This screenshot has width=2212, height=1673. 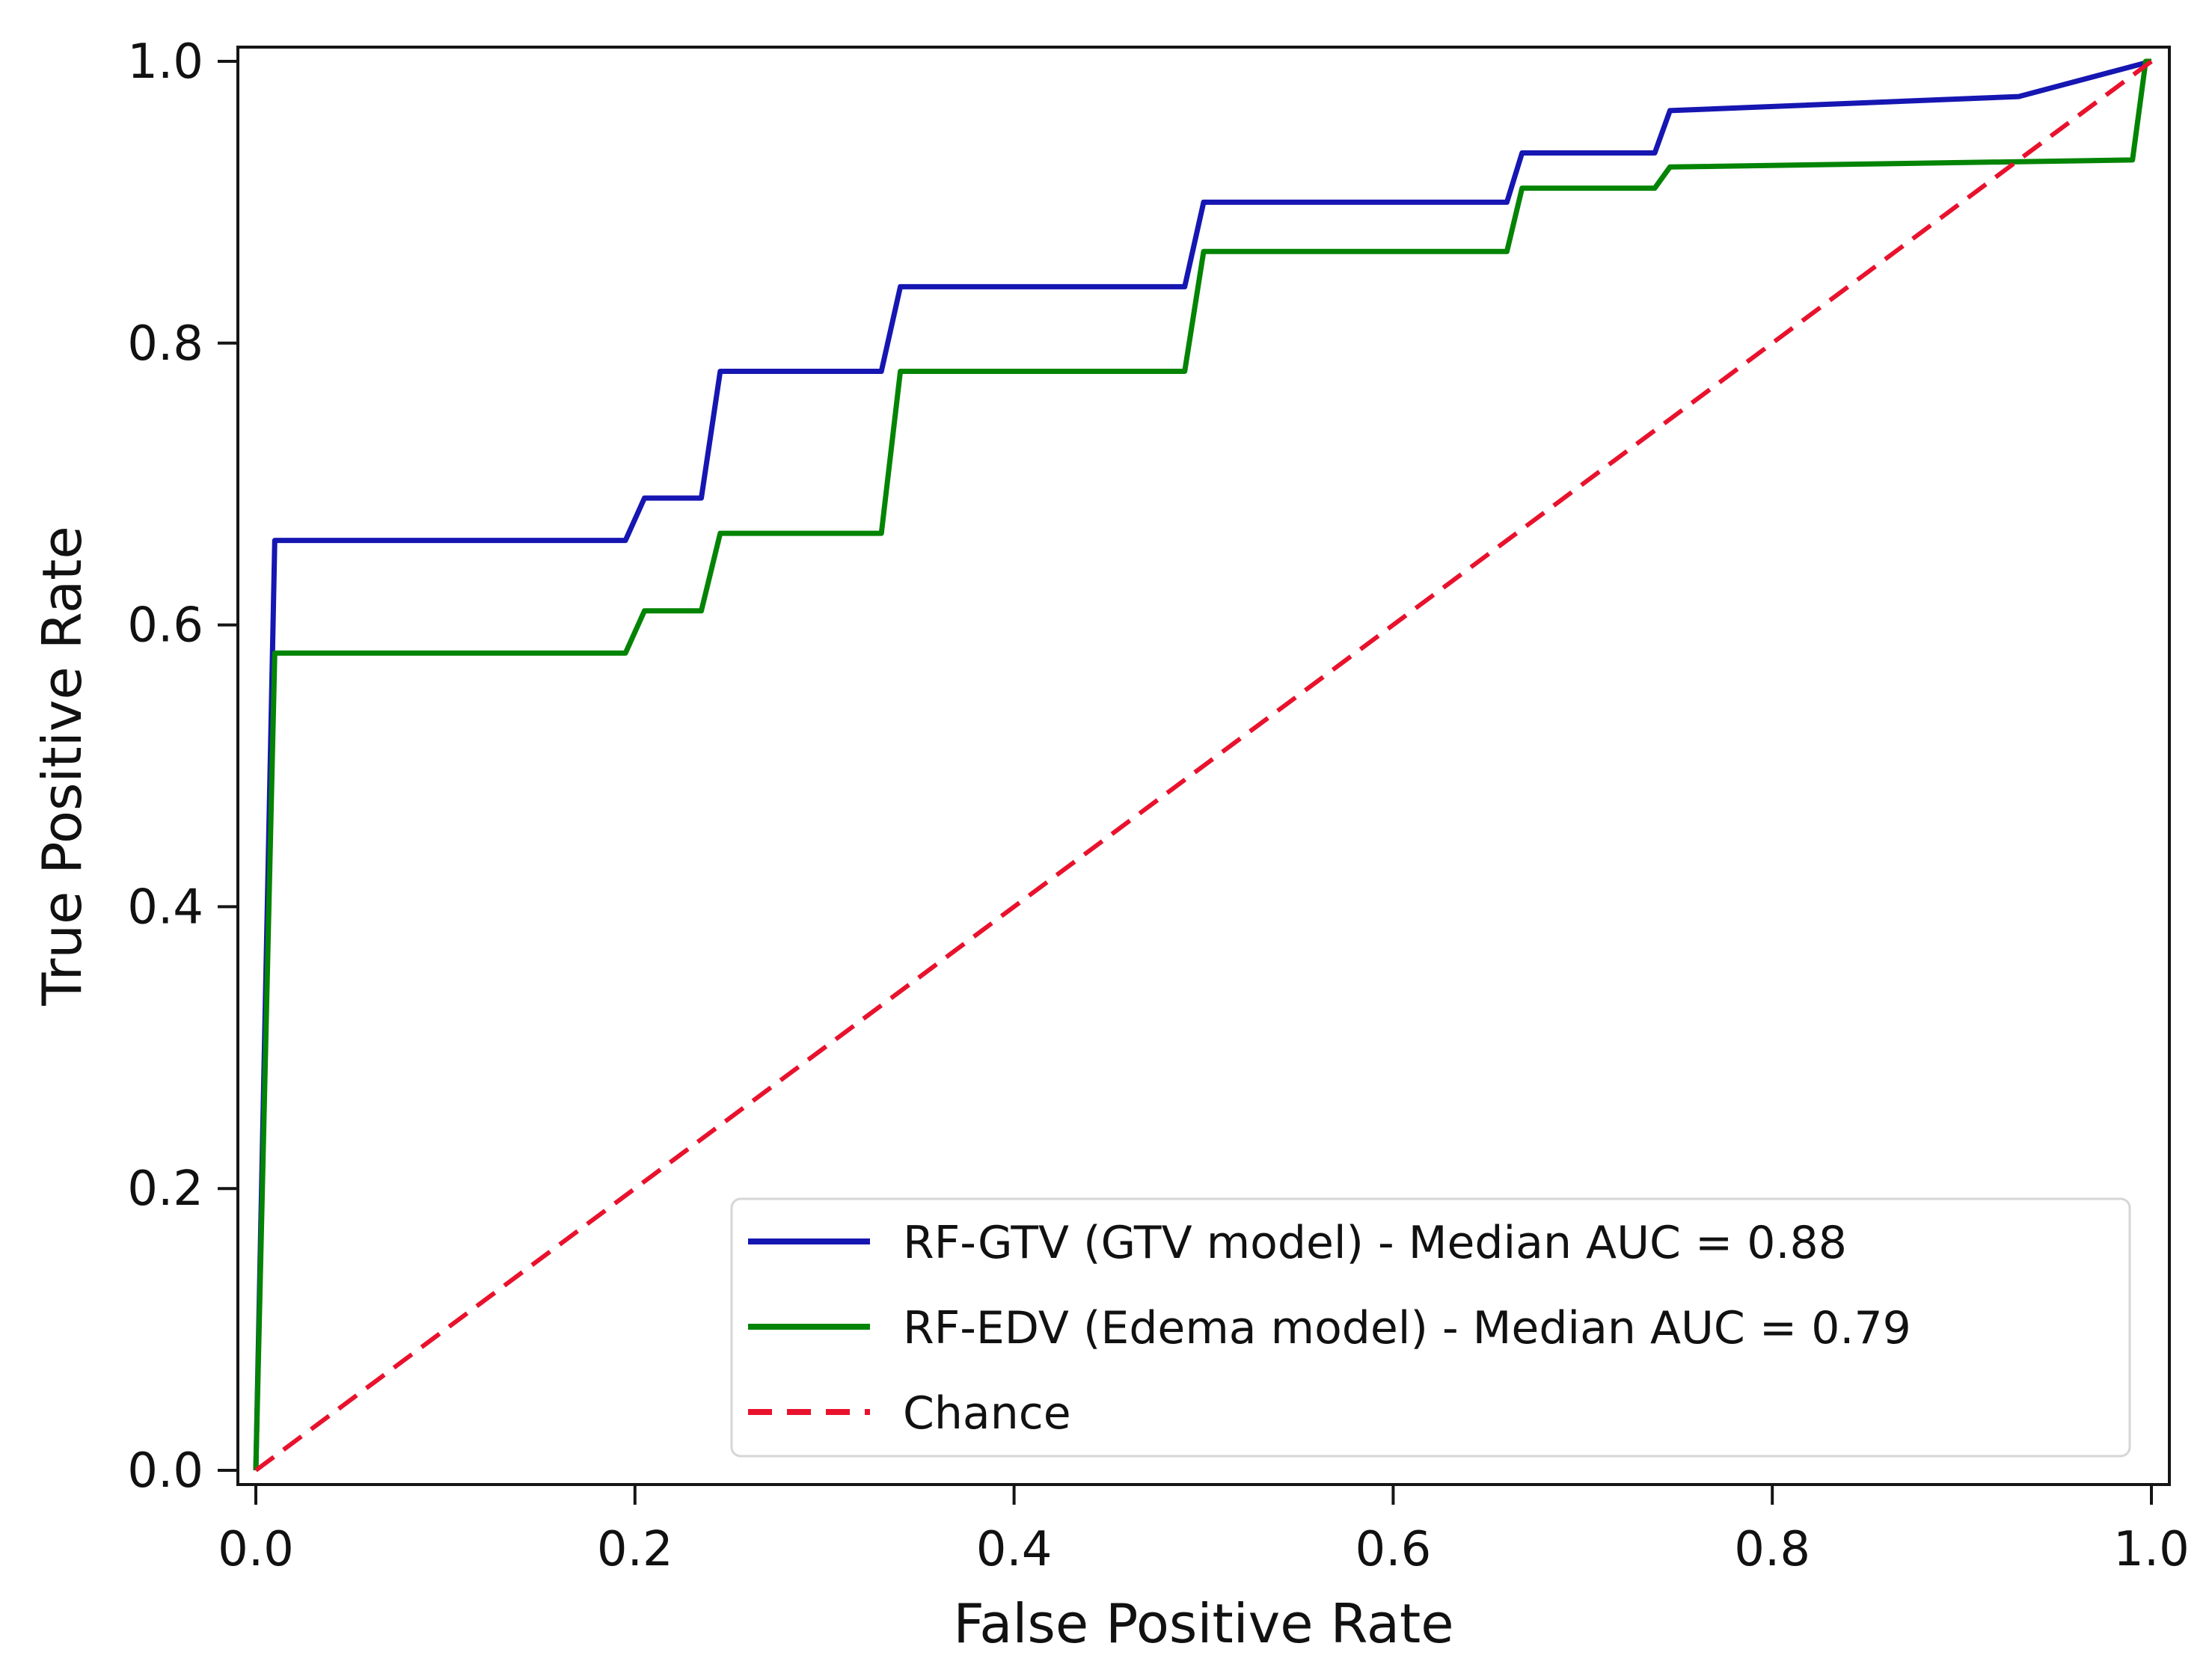 I want to click on legend-box, so click(x=1430, y=1327).